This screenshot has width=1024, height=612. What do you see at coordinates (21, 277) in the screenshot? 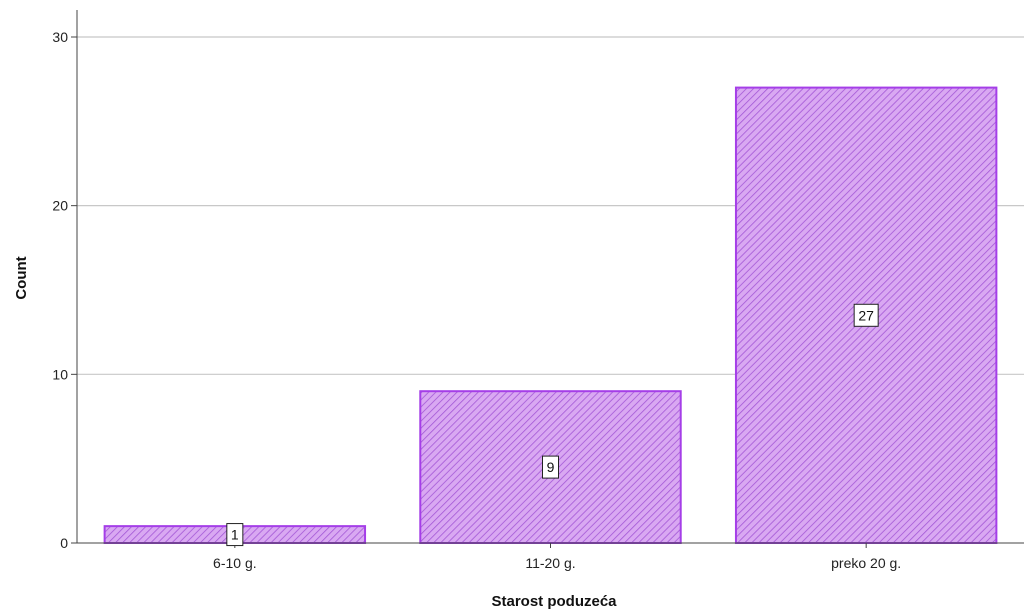
I see `y-axis-title: Count` at bounding box center [21, 277].